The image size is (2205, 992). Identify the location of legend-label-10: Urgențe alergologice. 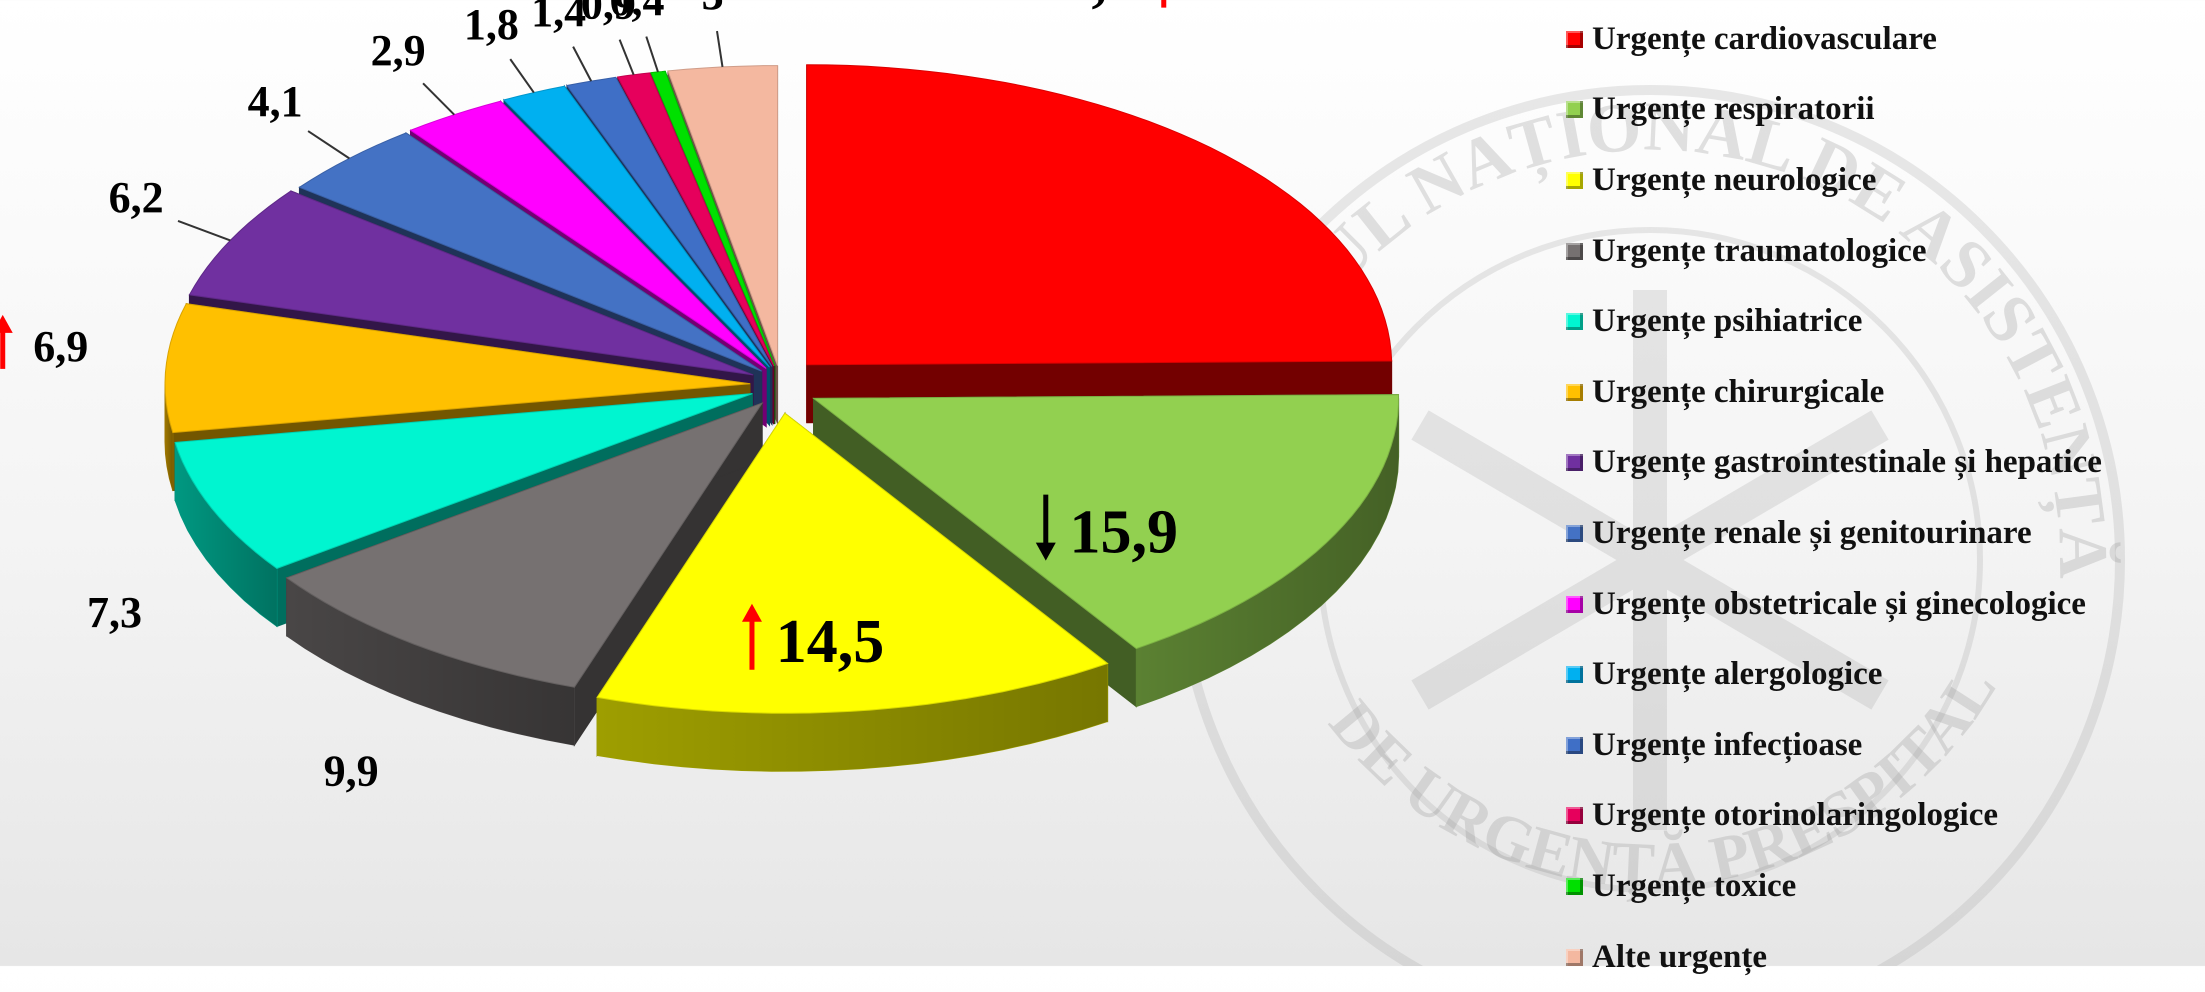
(1737, 674).